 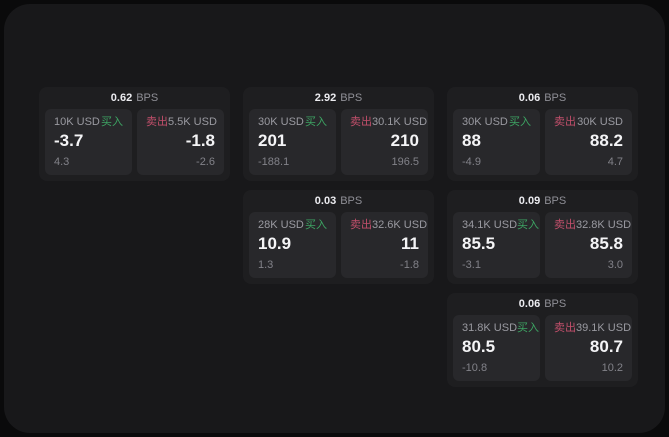 I want to click on quote-tiles: 28K USD 买入 10.9 1.3 卖出 32.6K USD 11 -1.8, so click(x=338, y=245).